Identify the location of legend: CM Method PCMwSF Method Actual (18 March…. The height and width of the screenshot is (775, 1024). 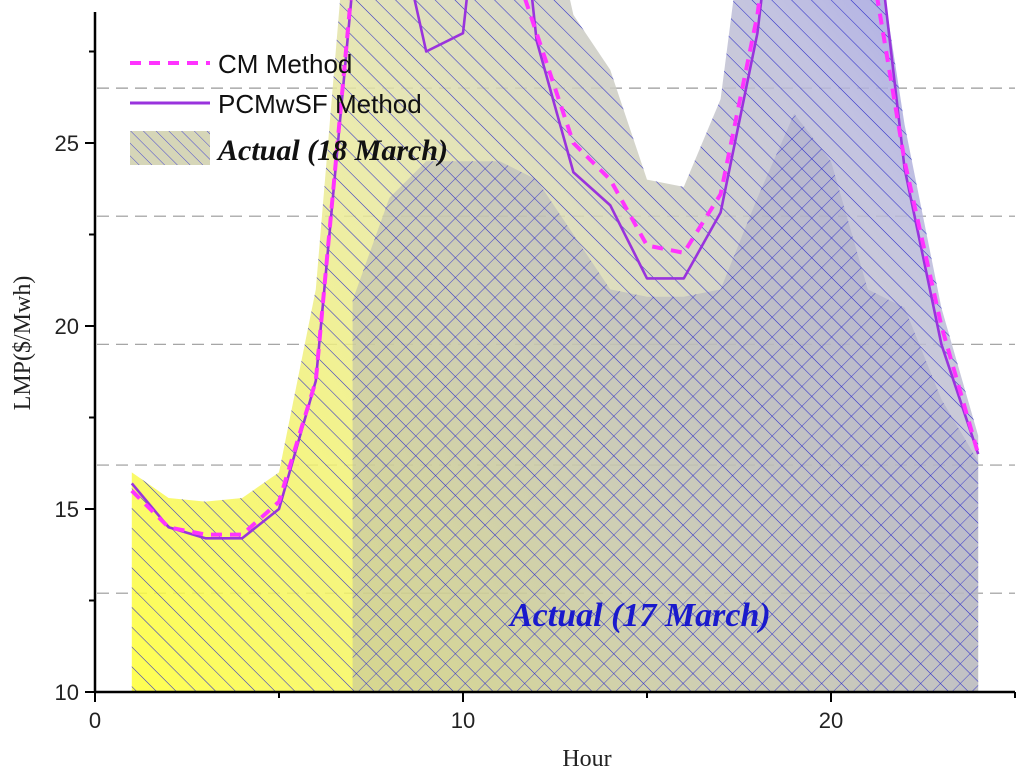
(289, 108).